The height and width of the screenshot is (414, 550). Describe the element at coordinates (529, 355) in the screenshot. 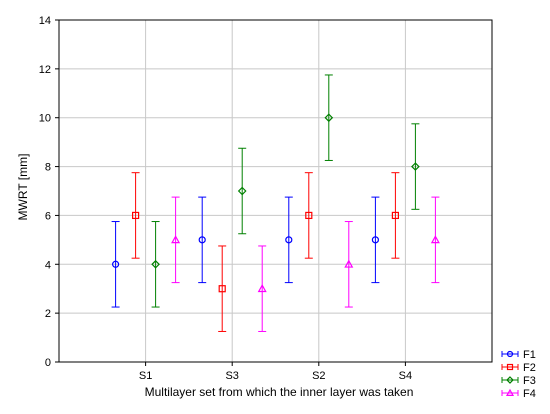

I see `legend-label: F1` at that location.